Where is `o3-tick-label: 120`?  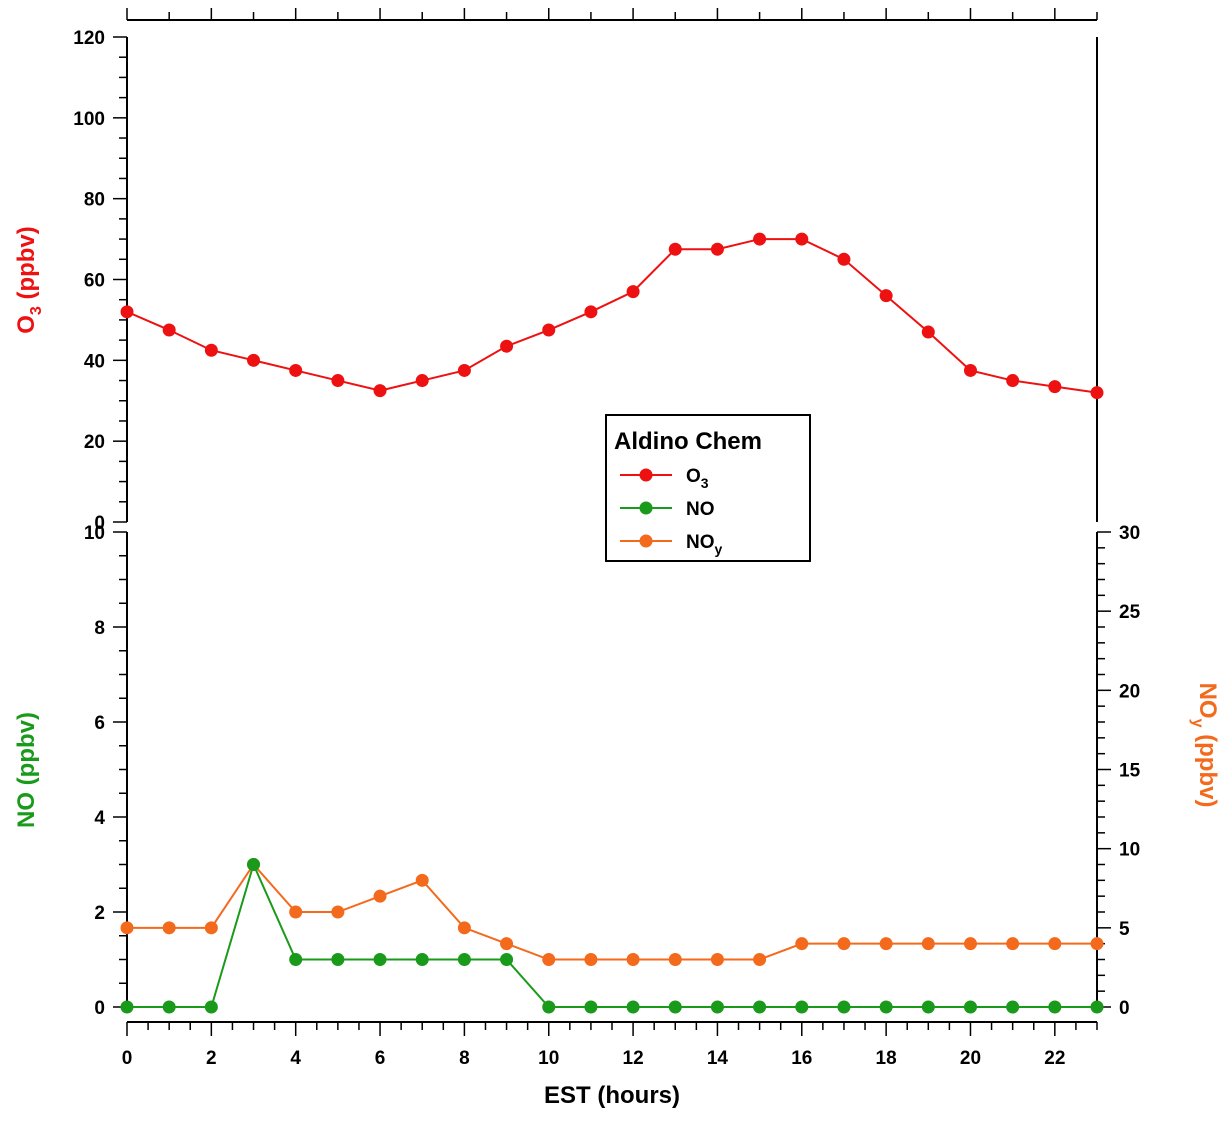 o3-tick-label: 120 is located at coordinates (89, 38).